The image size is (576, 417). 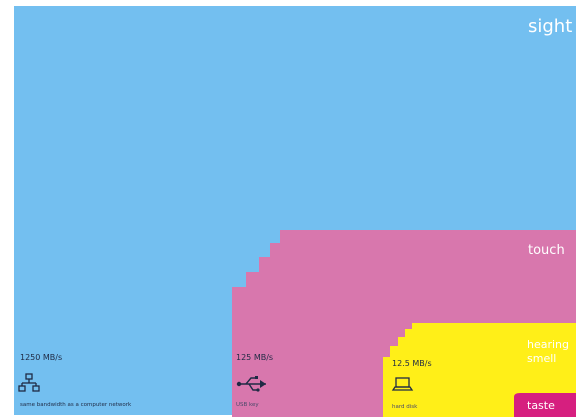 I want to click on usb-note: USB key, so click(x=247, y=405).